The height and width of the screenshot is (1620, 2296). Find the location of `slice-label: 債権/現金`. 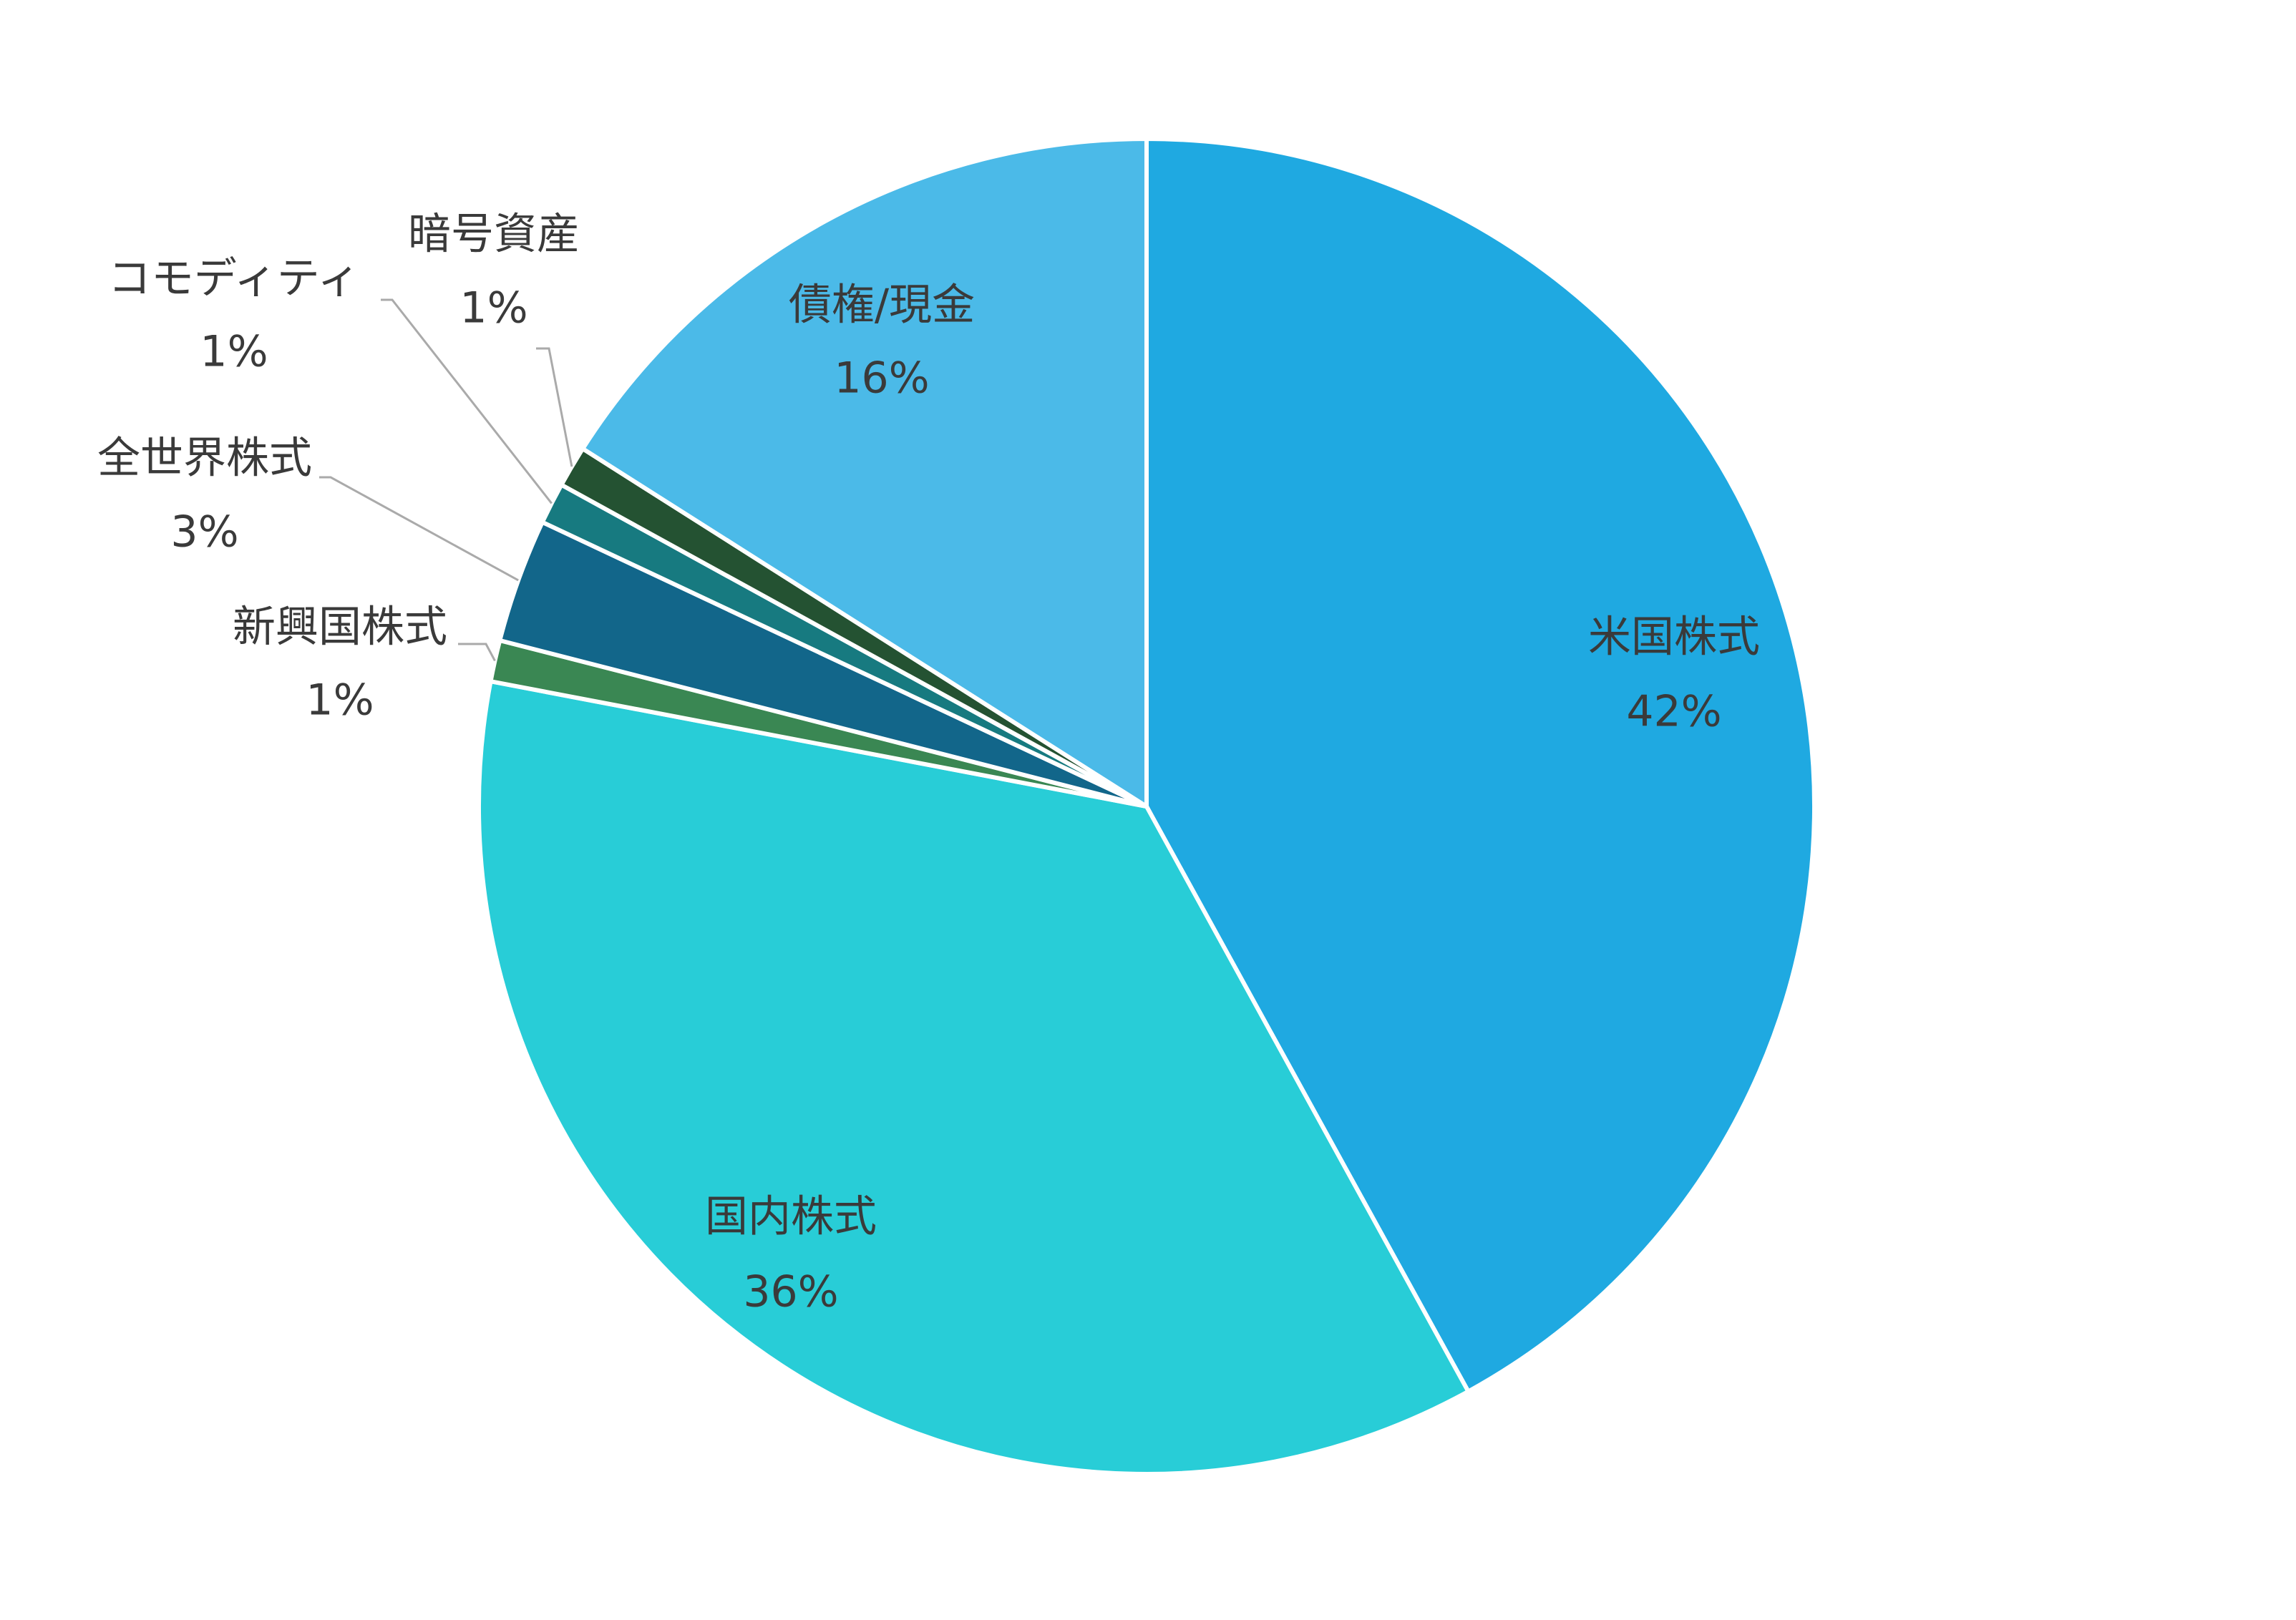

slice-label: 債権/現金 is located at coordinates (882, 305).